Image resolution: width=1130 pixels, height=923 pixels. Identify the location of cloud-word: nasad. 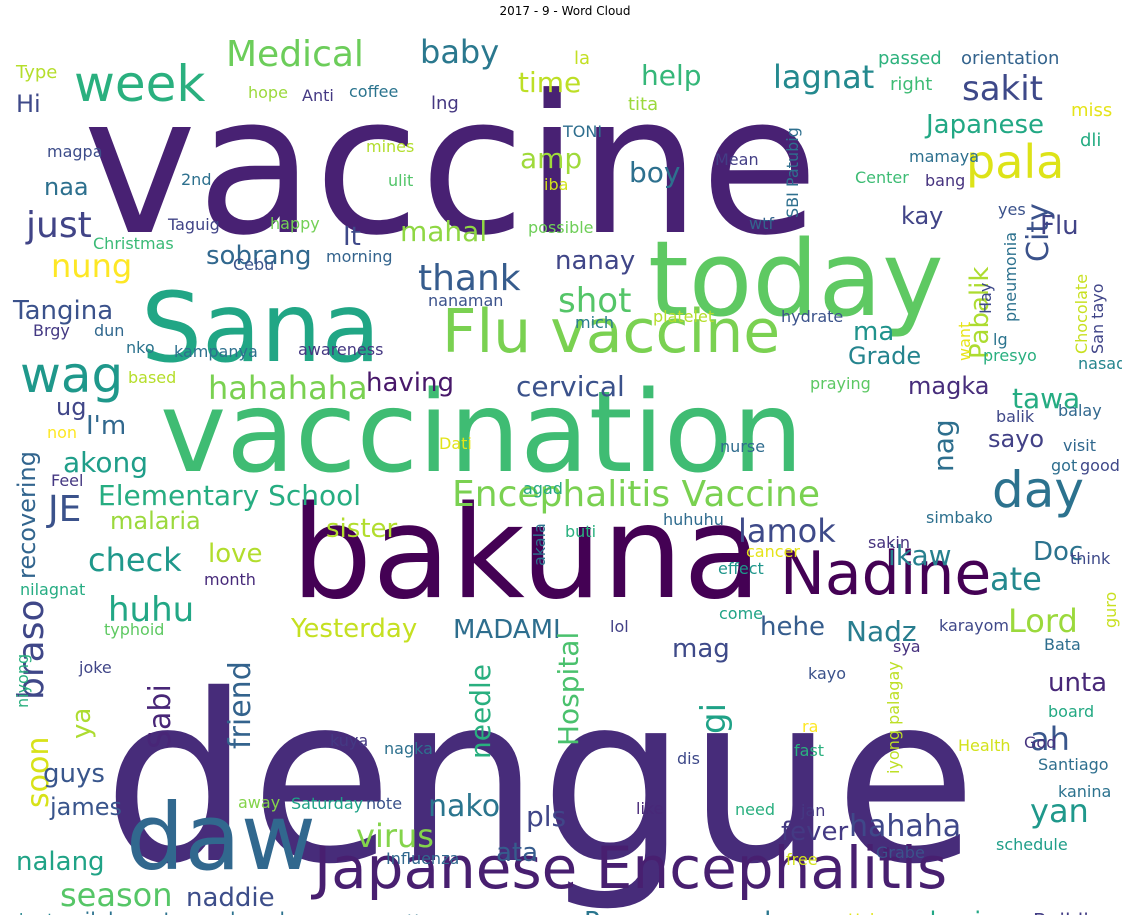
(1100, 363).